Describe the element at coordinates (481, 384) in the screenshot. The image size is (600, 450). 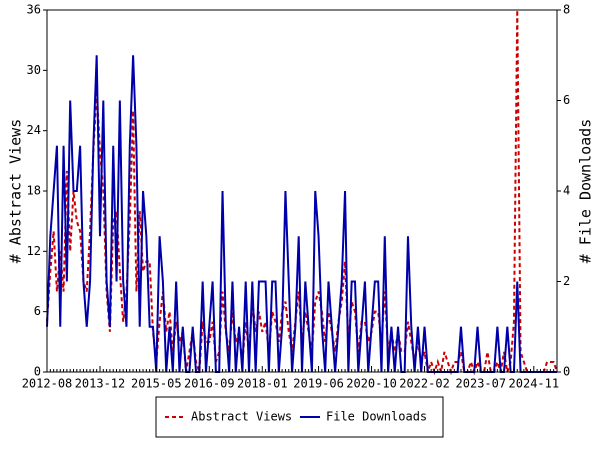
I see `x-tick-label: 2023-07` at that location.